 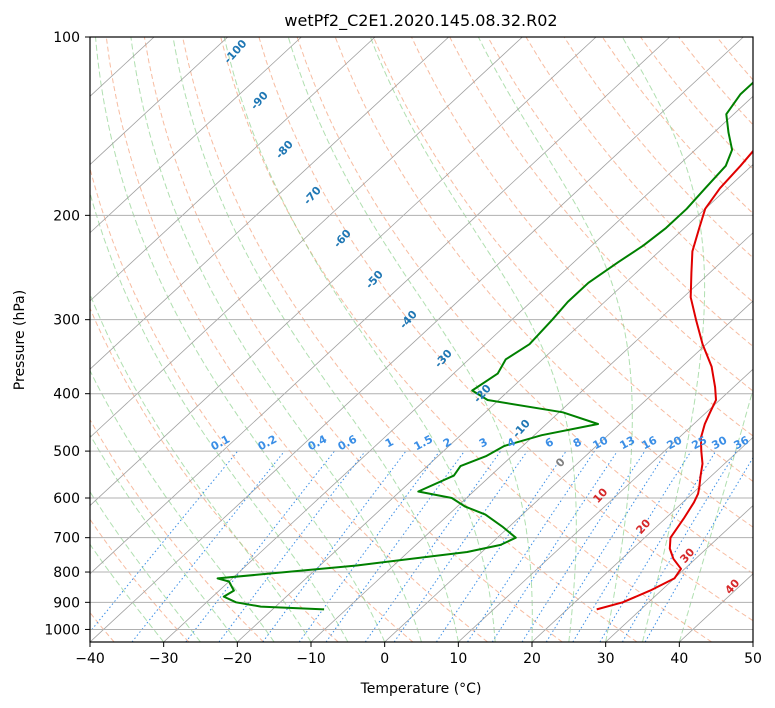 I want to click on x-tick-label: 10, so click(x=458, y=659).